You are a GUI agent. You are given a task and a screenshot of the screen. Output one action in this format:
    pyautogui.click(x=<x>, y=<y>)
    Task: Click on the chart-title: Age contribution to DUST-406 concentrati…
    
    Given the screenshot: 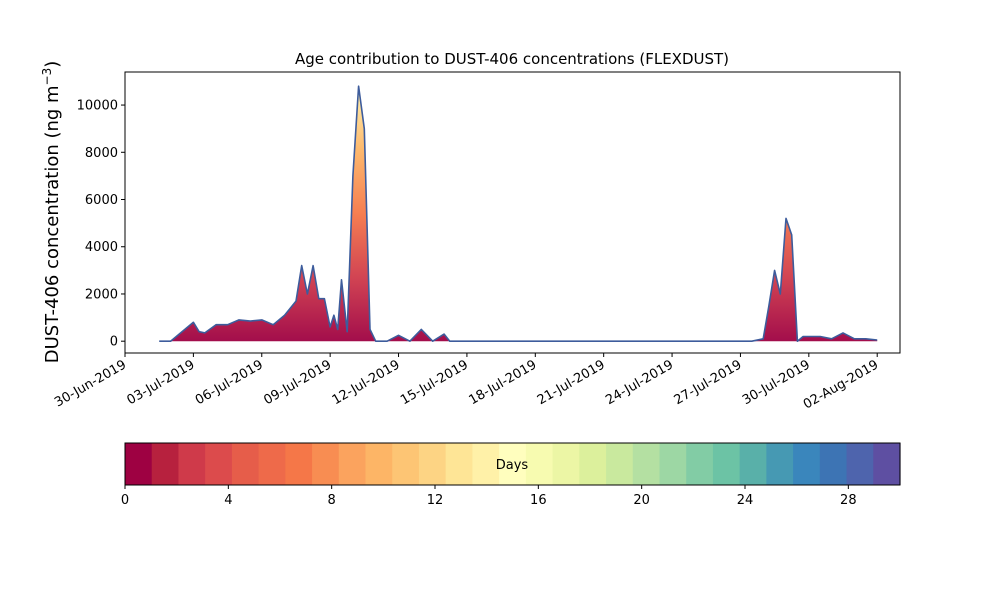 What is the action you would take?
    pyautogui.click(x=512, y=59)
    